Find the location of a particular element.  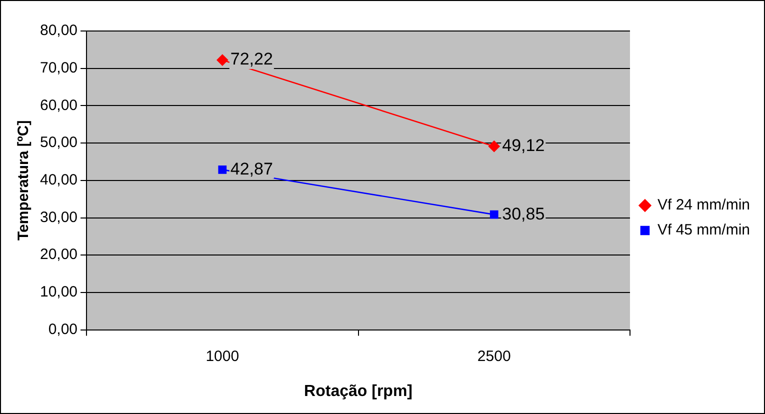

legend-label: Vf 45 mm/min is located at coordinates (703, 230).